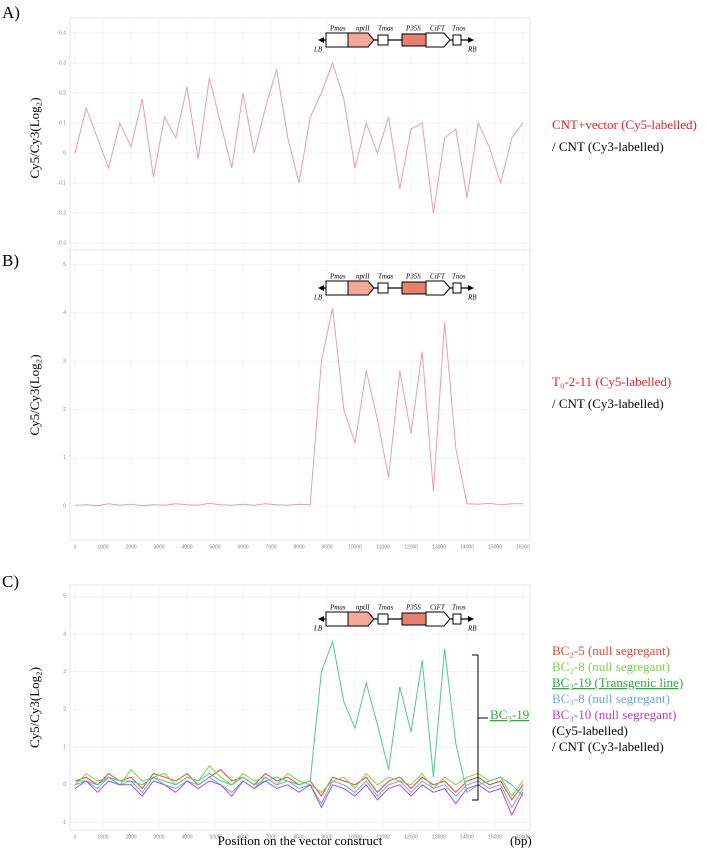  I want to click on x-tick-label: 5000, so click(214, 837).